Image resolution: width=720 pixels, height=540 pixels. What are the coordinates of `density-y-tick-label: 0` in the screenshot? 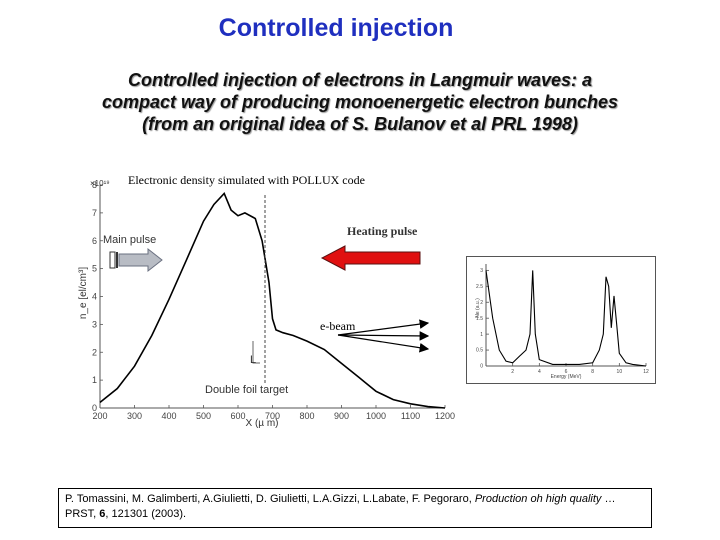 It's located at (94, 408).